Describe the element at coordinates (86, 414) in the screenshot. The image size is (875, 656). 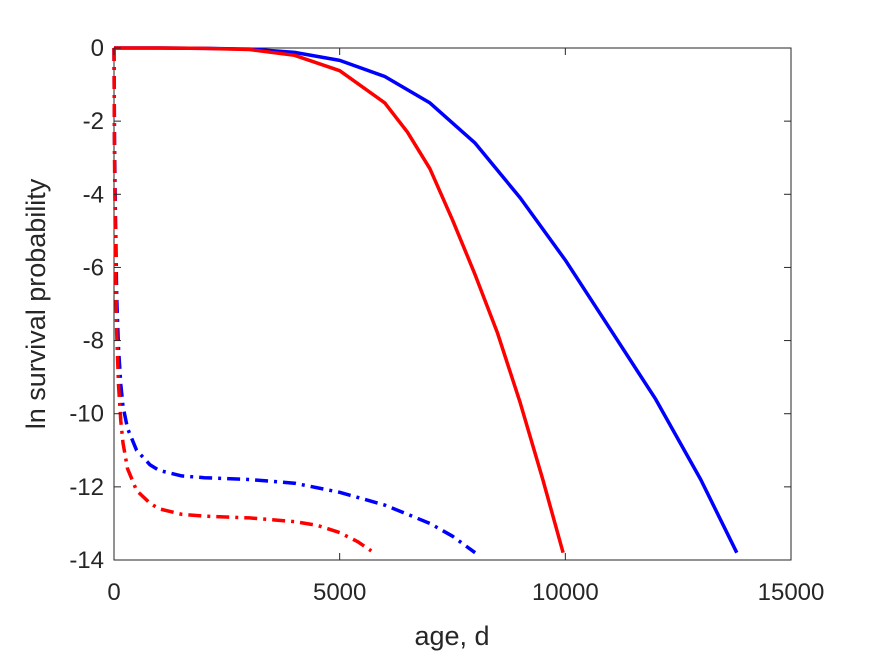
I see `y-tick-label: -10` at that location.